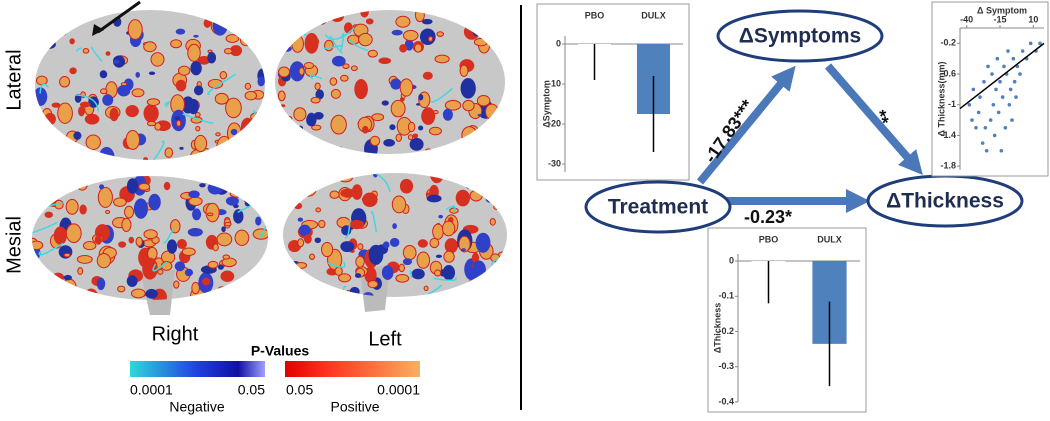 The height and width of the screenshot is (421, 1050). I want to click on pointer-arrowhead, so click(98, 30).